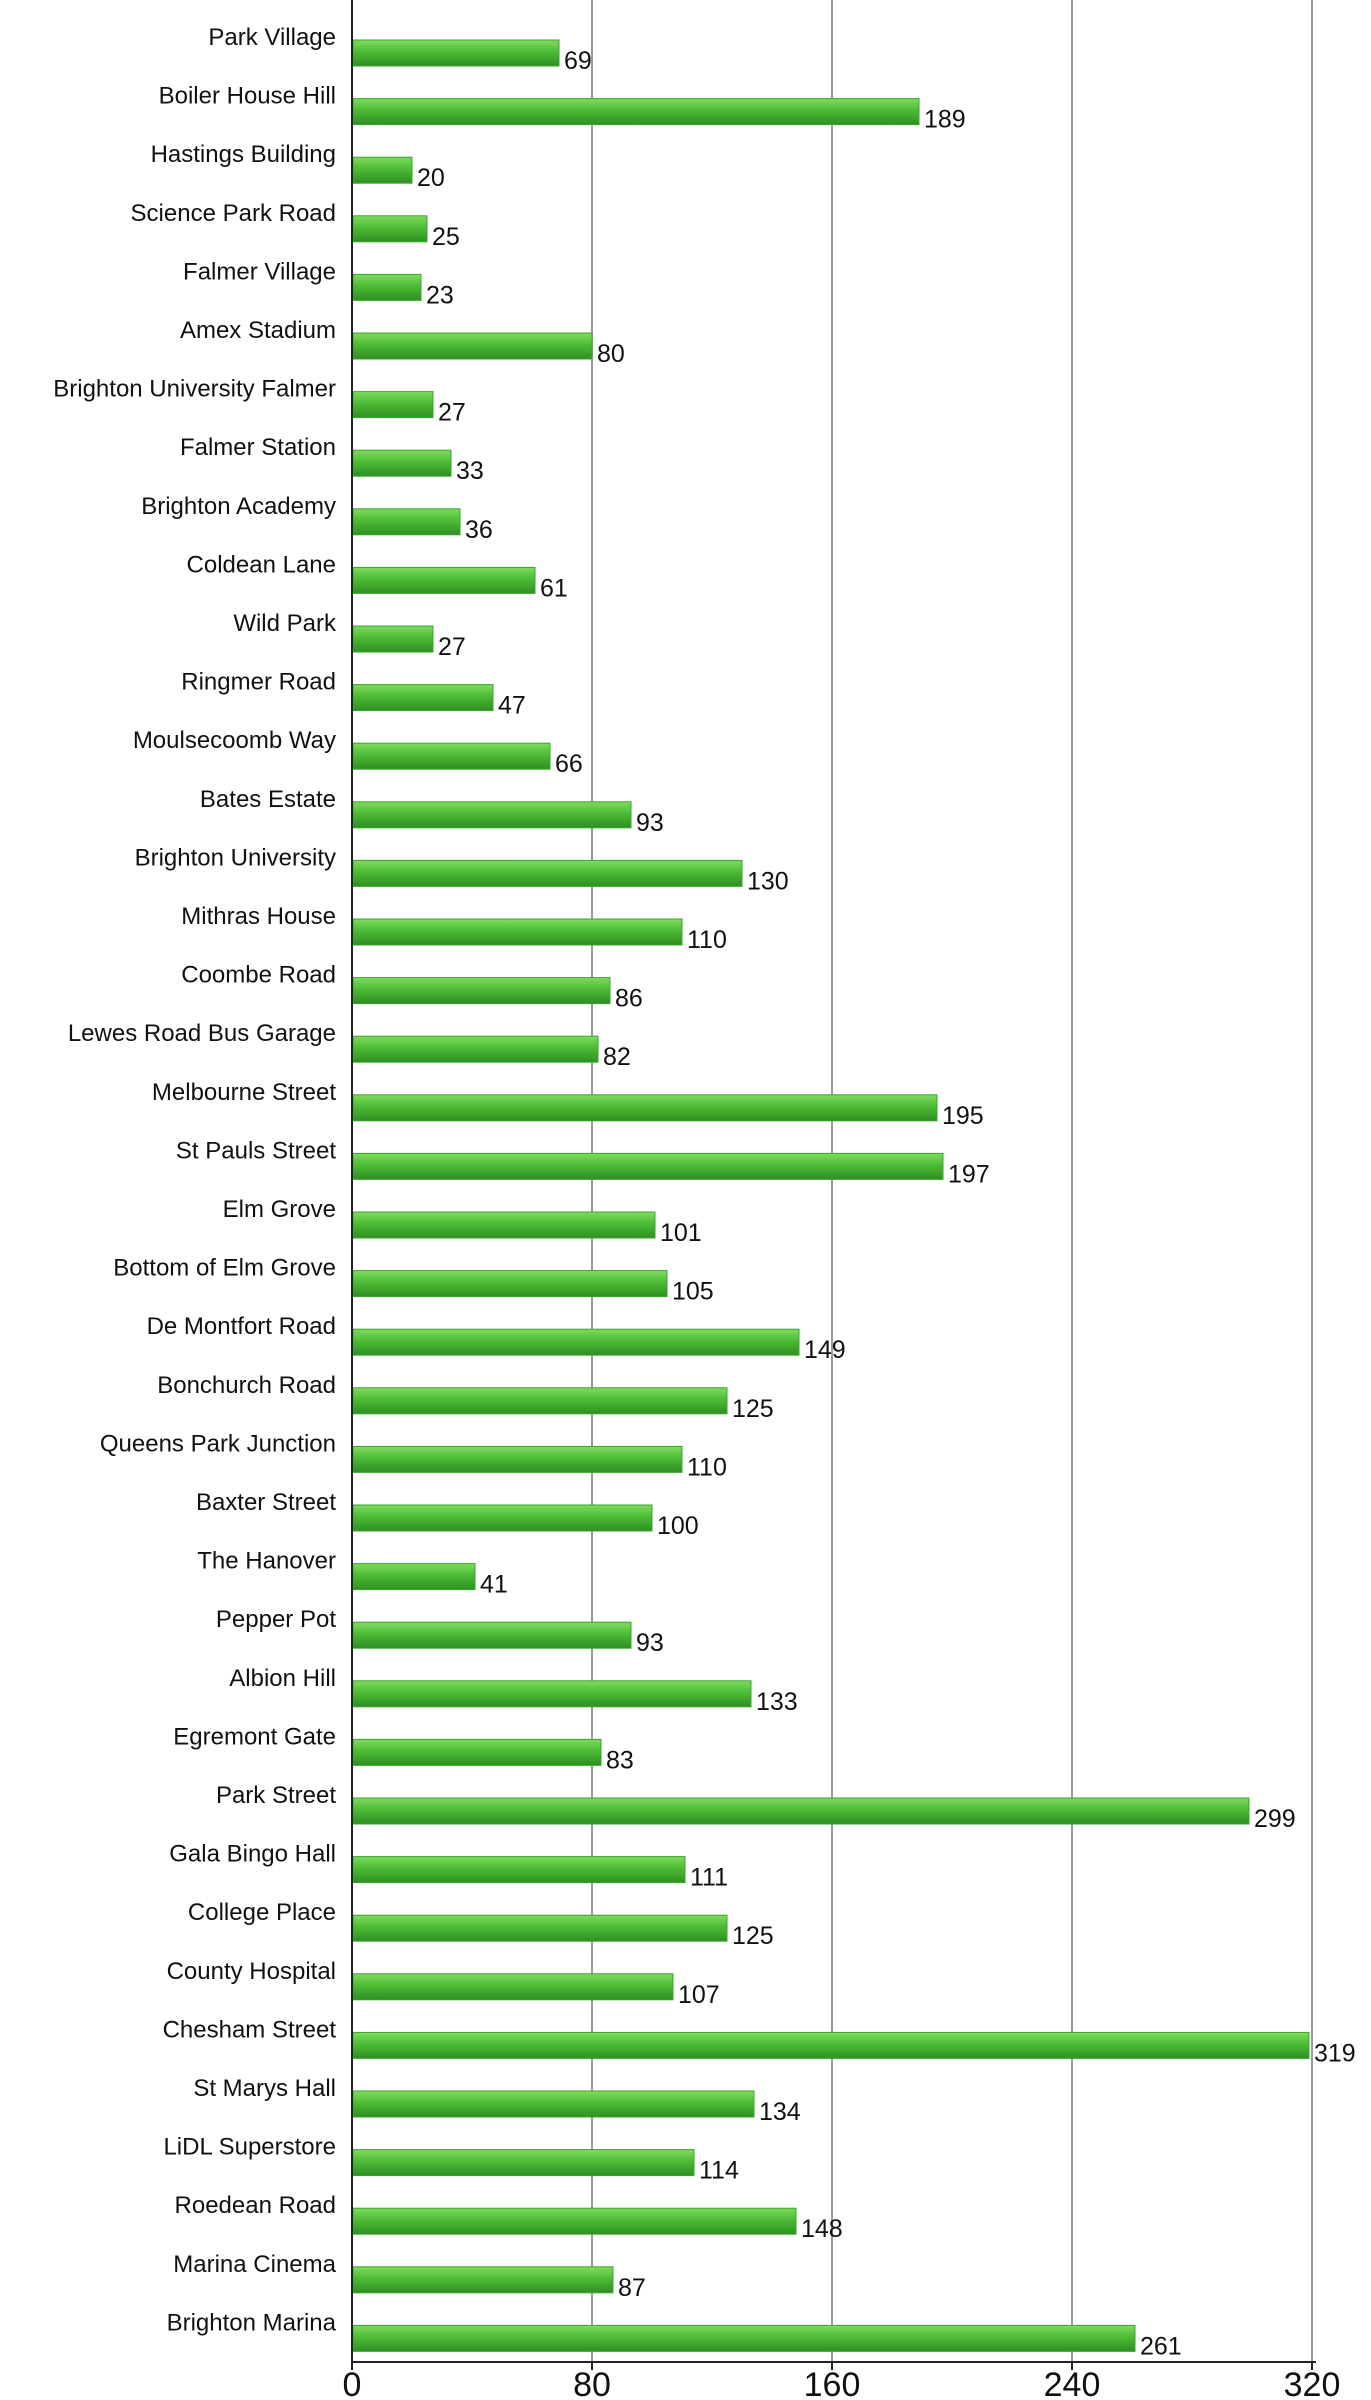 The width and height of the screenshot is (1371, 2400). I want to click on category-label: Coombe Road, so click(258, 975).